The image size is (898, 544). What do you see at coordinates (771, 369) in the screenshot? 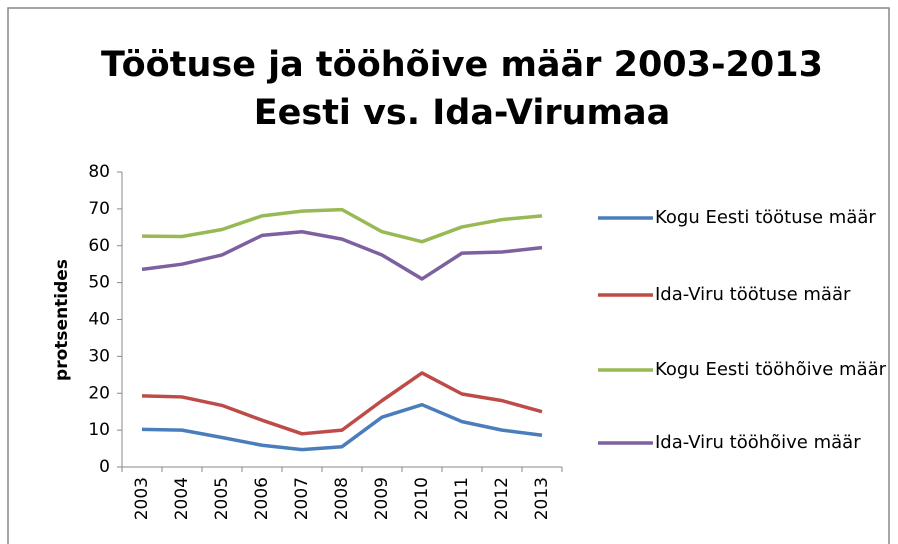
I see `legend-label: Kogu Eesti tööhõive määr` at bounding box center [771, 369].